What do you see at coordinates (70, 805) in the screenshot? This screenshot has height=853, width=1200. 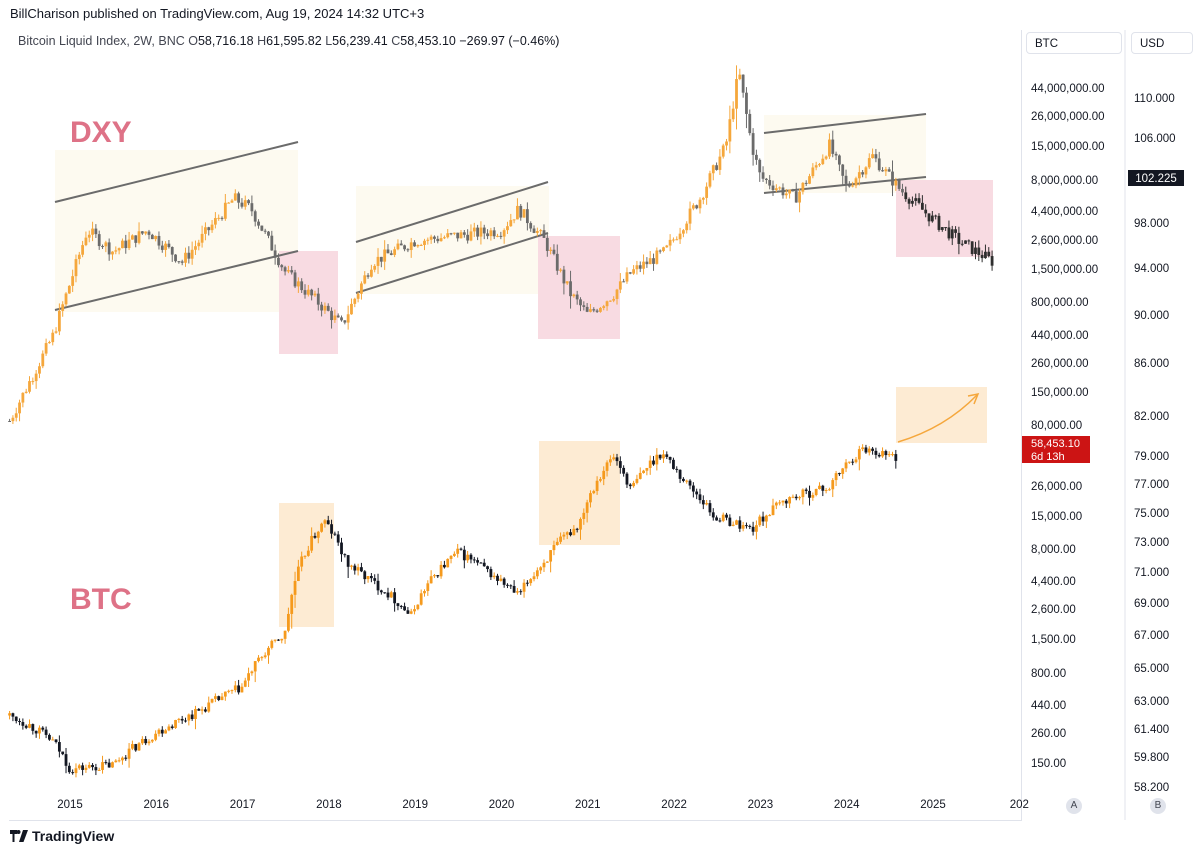 I see `x-tick-label: 2015` at bounding box center [70, 805].